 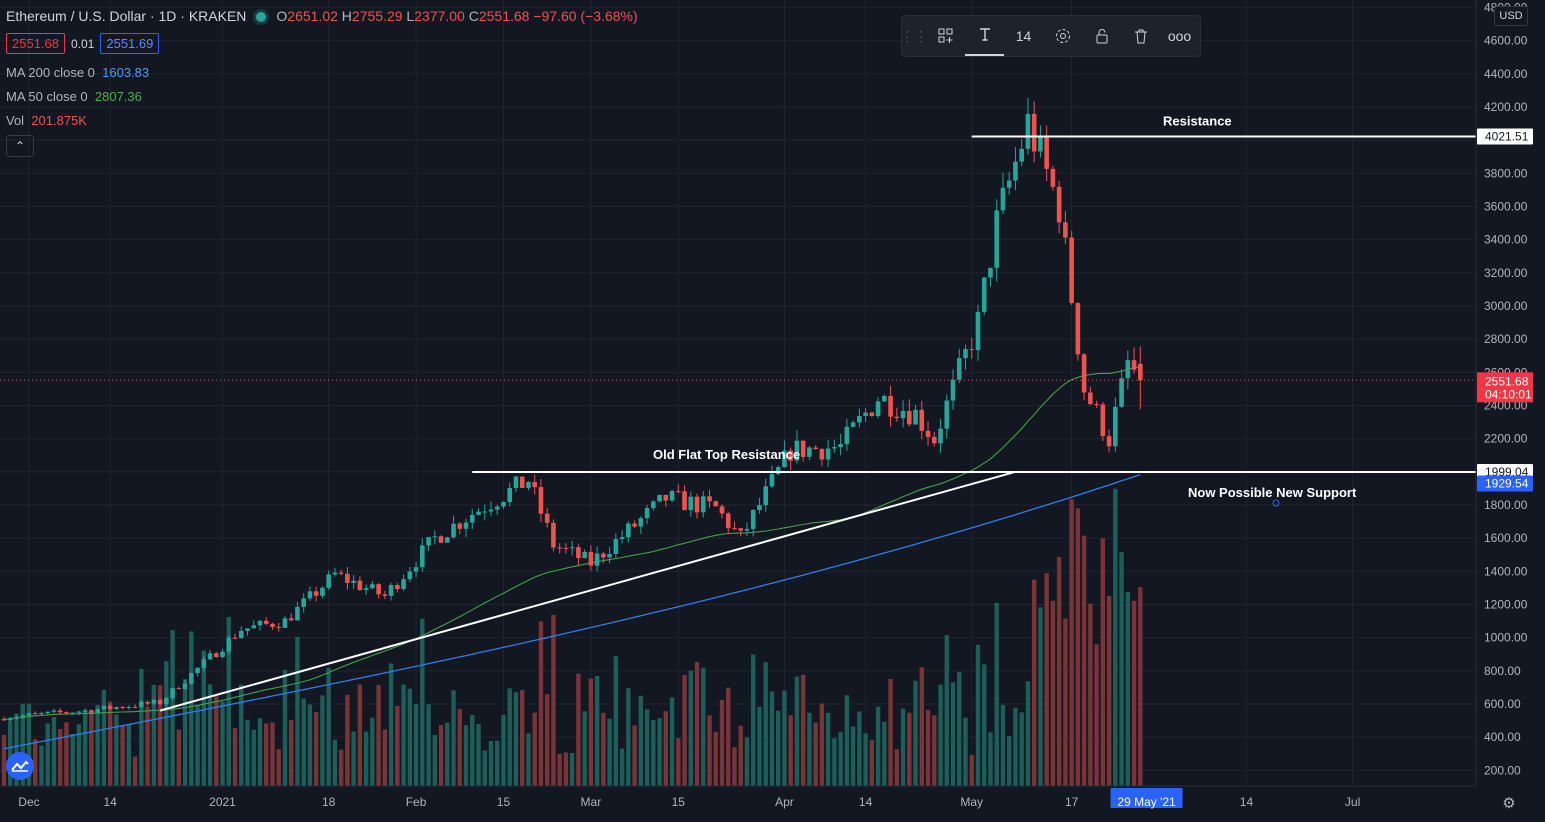 What do you see at coordinates (1511, 16) in the screenshot?
I see `currency-button: USD` at bounding box center [1511, 16].